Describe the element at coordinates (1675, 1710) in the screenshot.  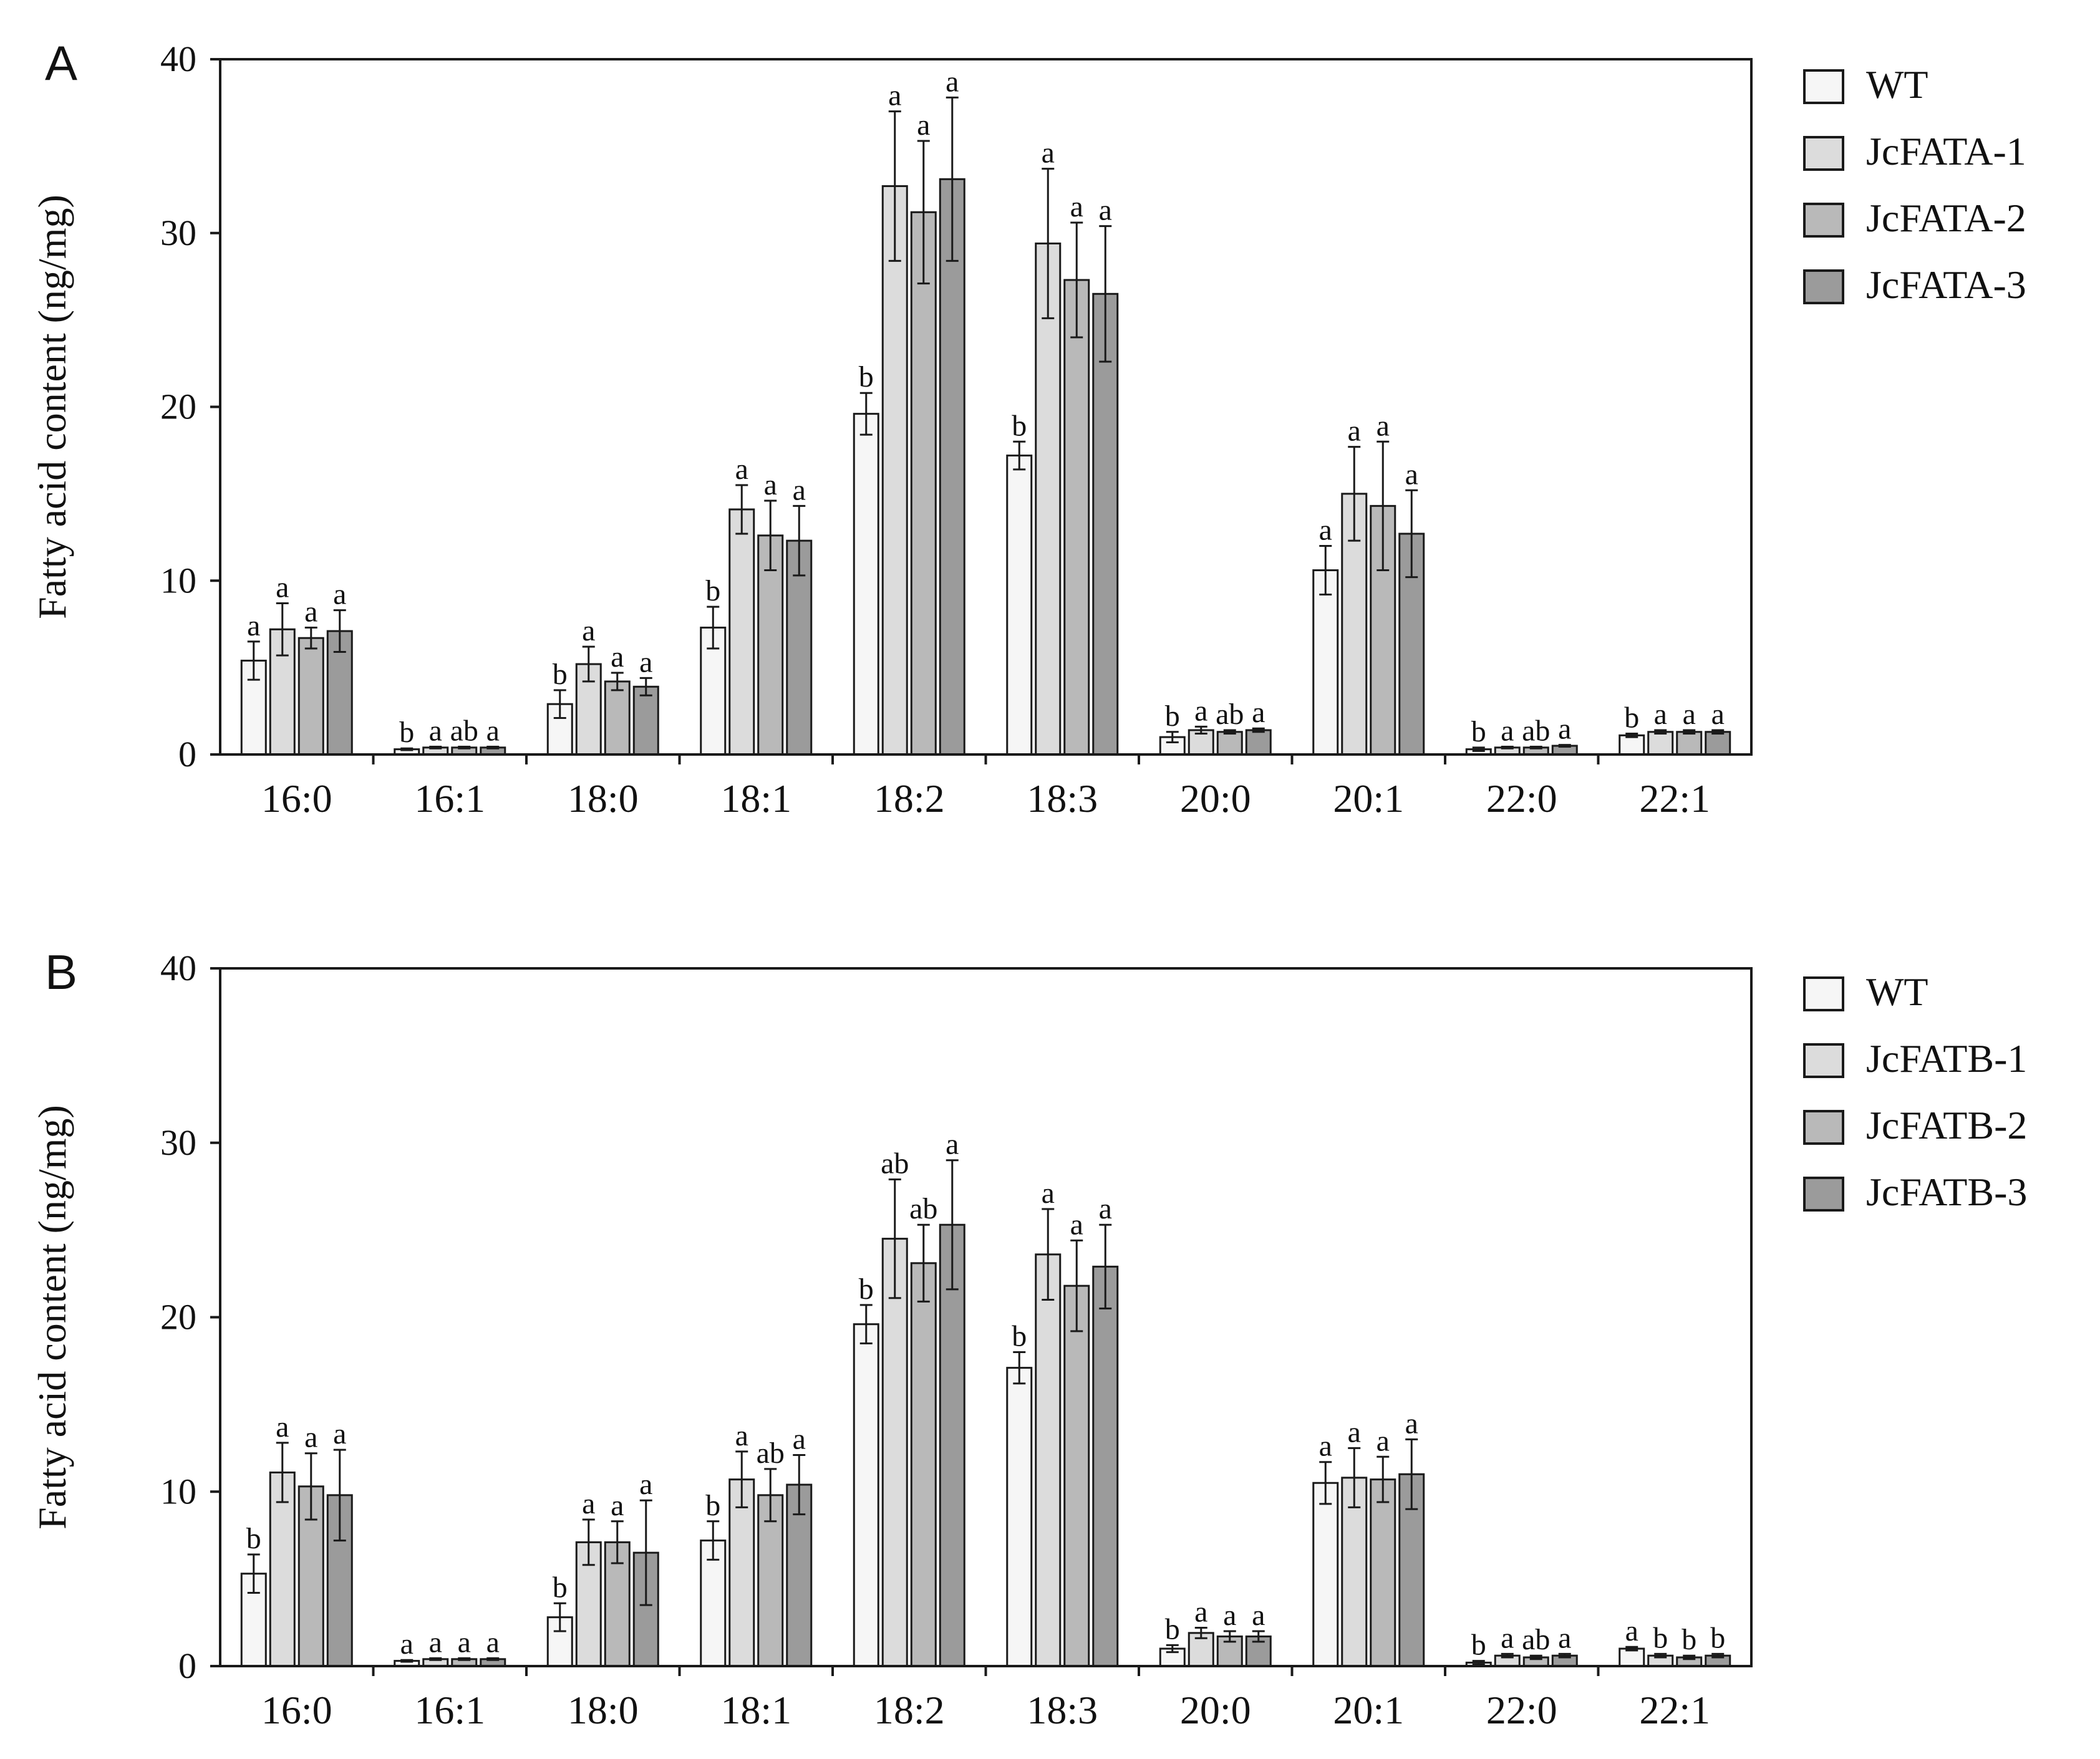
I see `x-tick-label: 22:1` at that location.